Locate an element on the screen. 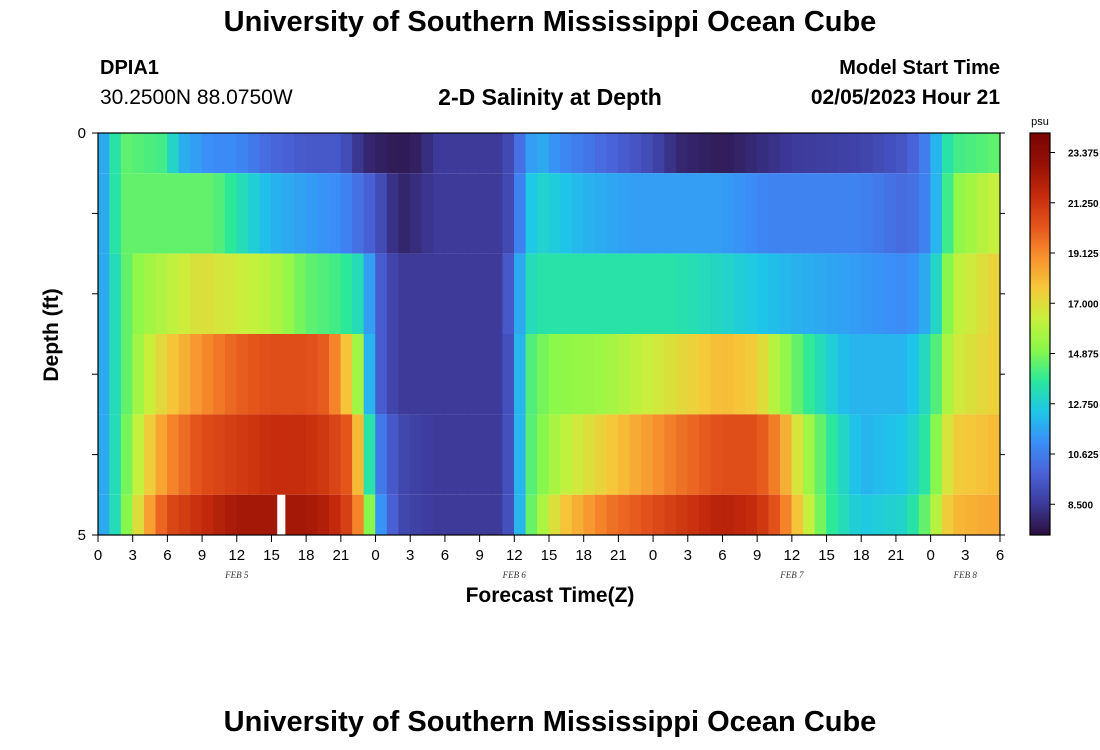  x-tick-label: 21 is located at coordinates (341, 555).